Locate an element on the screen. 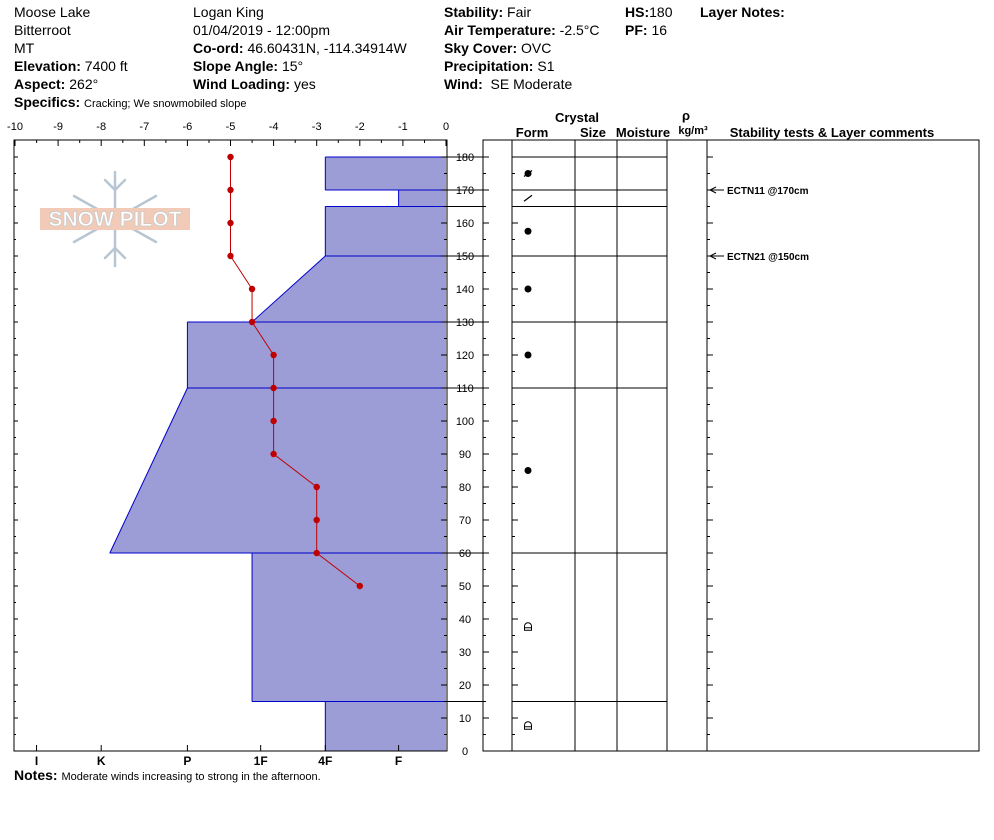  height-tick-label: 120 is located at coordinates (465, 356).